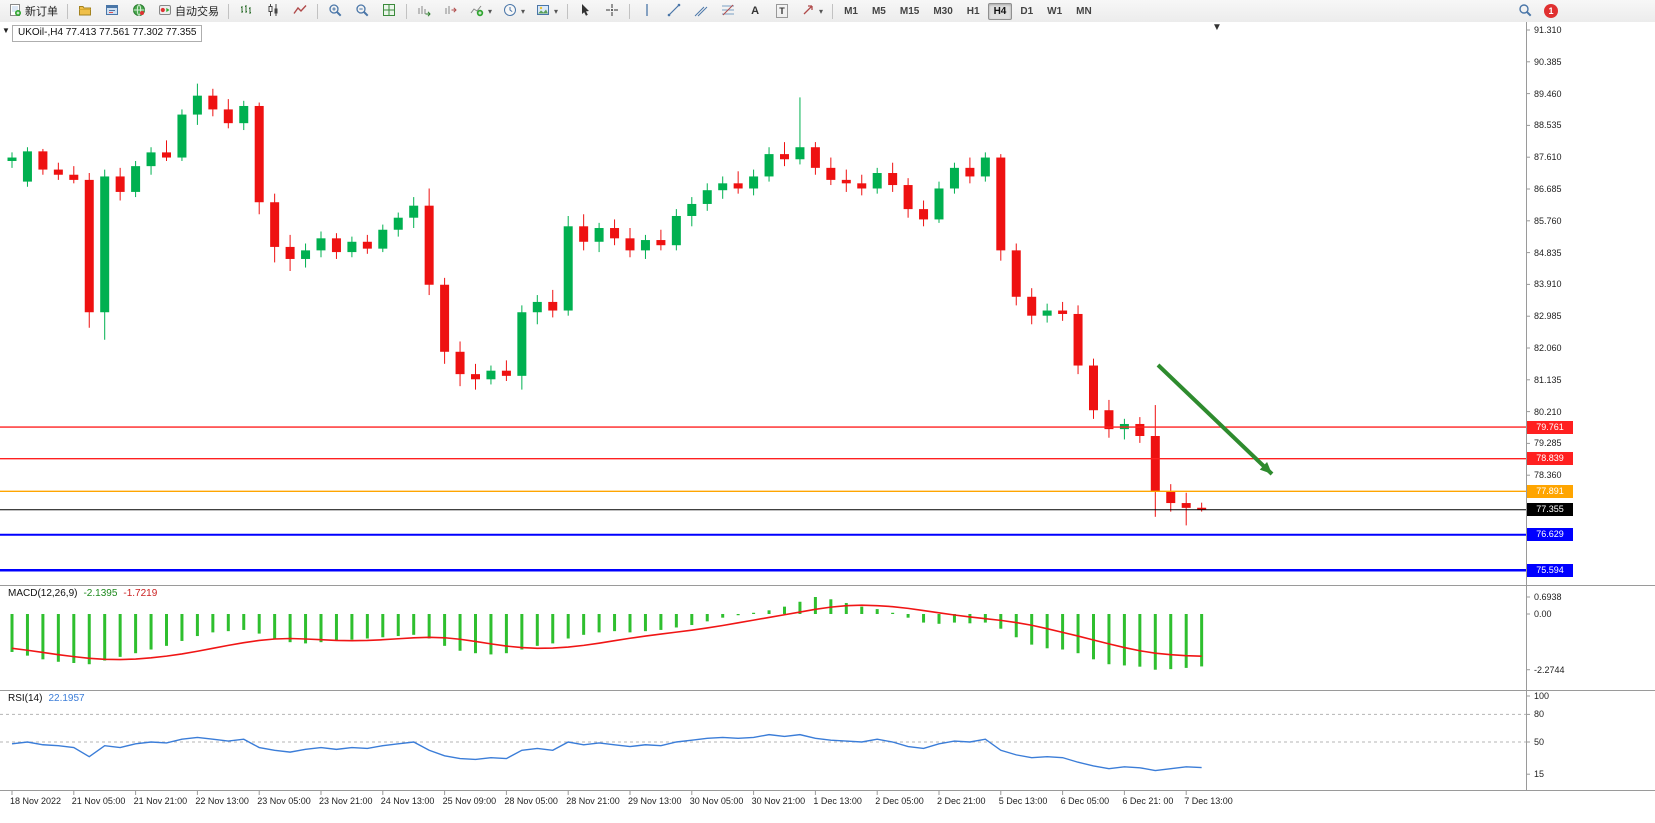 This screenshot has height=823, width=1655. I want to click on zoom-out-button, so click(362, 11).